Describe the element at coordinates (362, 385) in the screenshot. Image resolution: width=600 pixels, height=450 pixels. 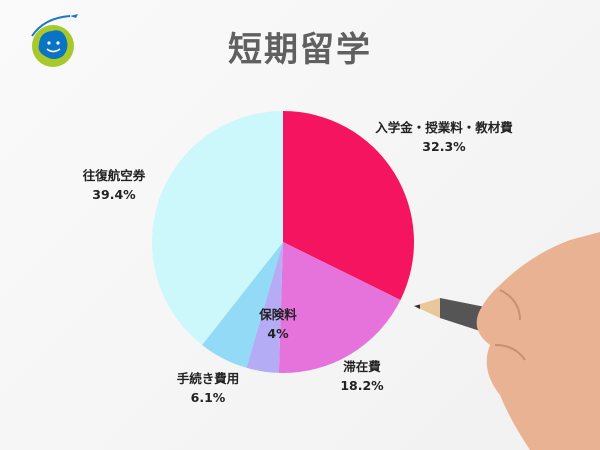
I see `label-value: 18.2%` at that location.